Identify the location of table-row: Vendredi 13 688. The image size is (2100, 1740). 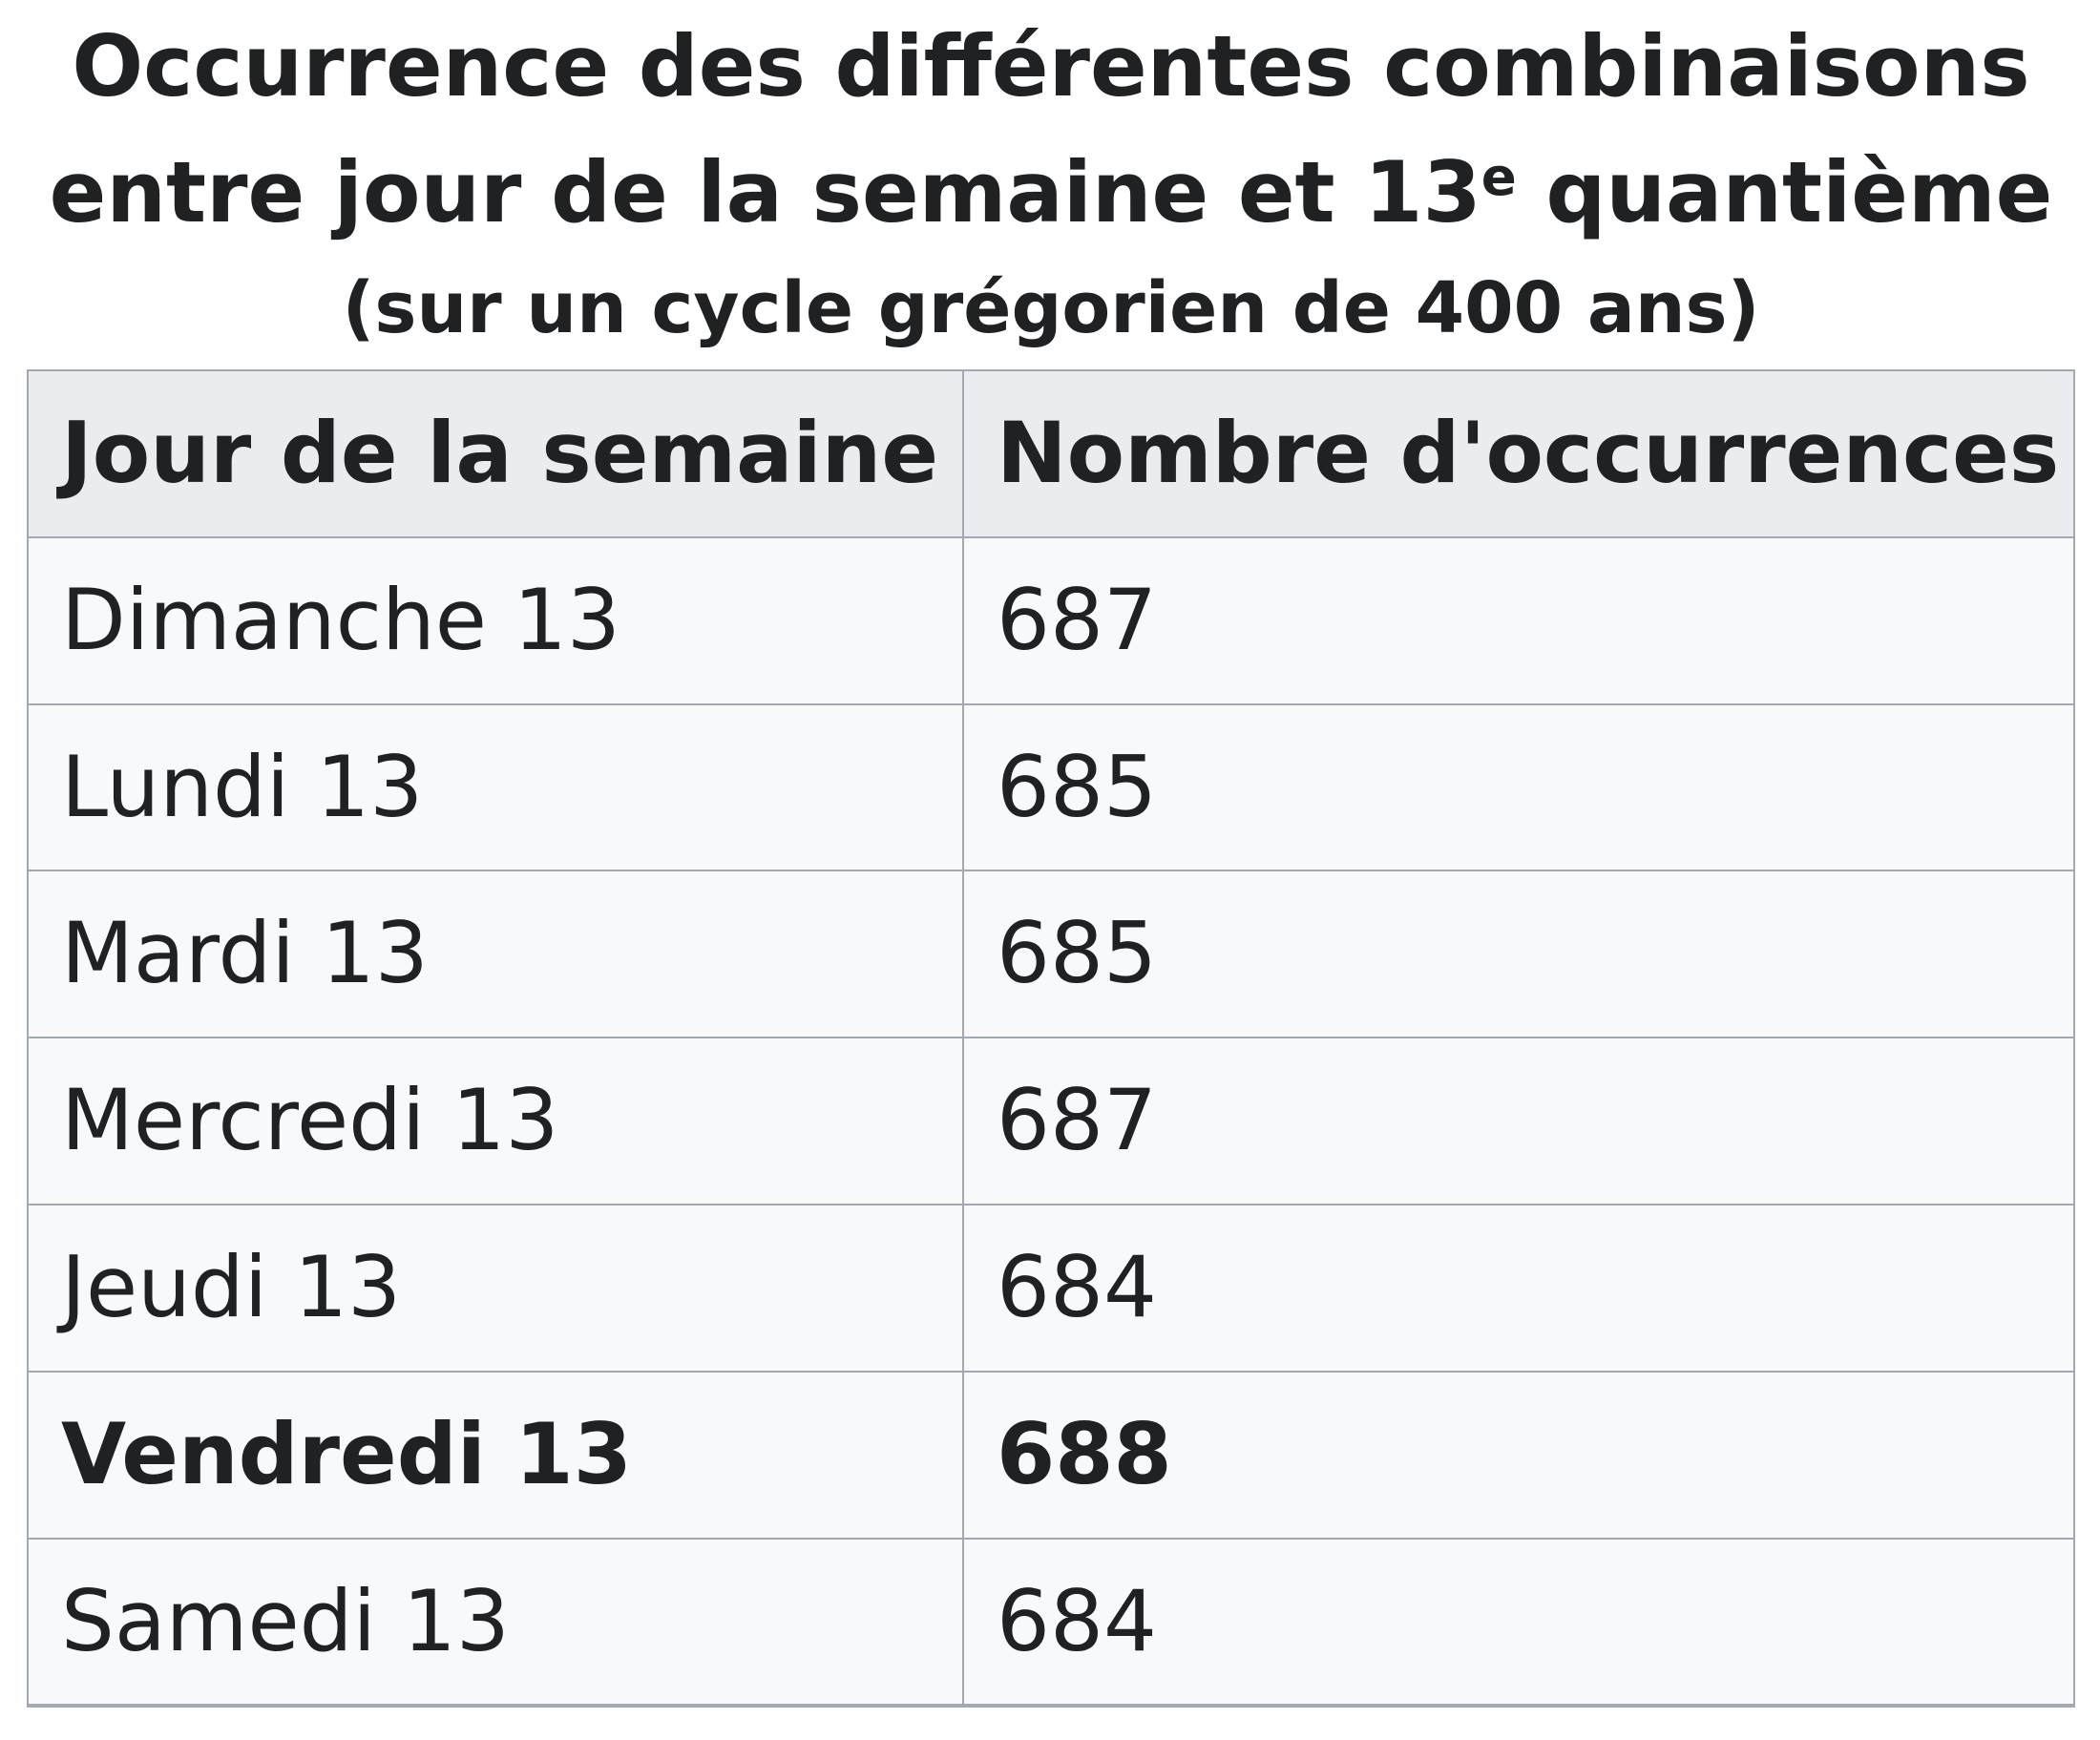
(1051, 1455).